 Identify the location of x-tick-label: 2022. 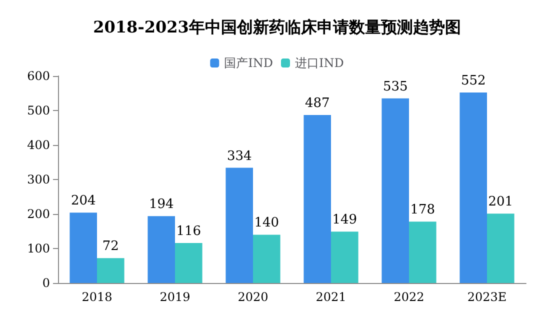
(409, 297).